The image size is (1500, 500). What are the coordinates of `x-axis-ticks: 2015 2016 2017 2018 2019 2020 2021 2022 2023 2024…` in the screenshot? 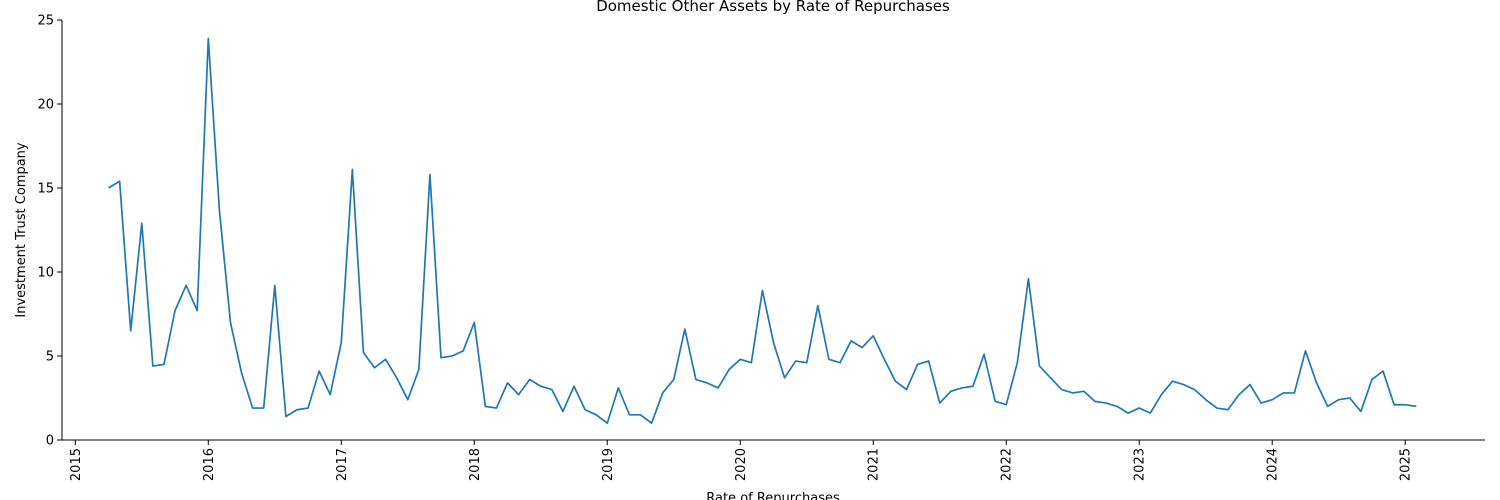 It's located at (741, 460).